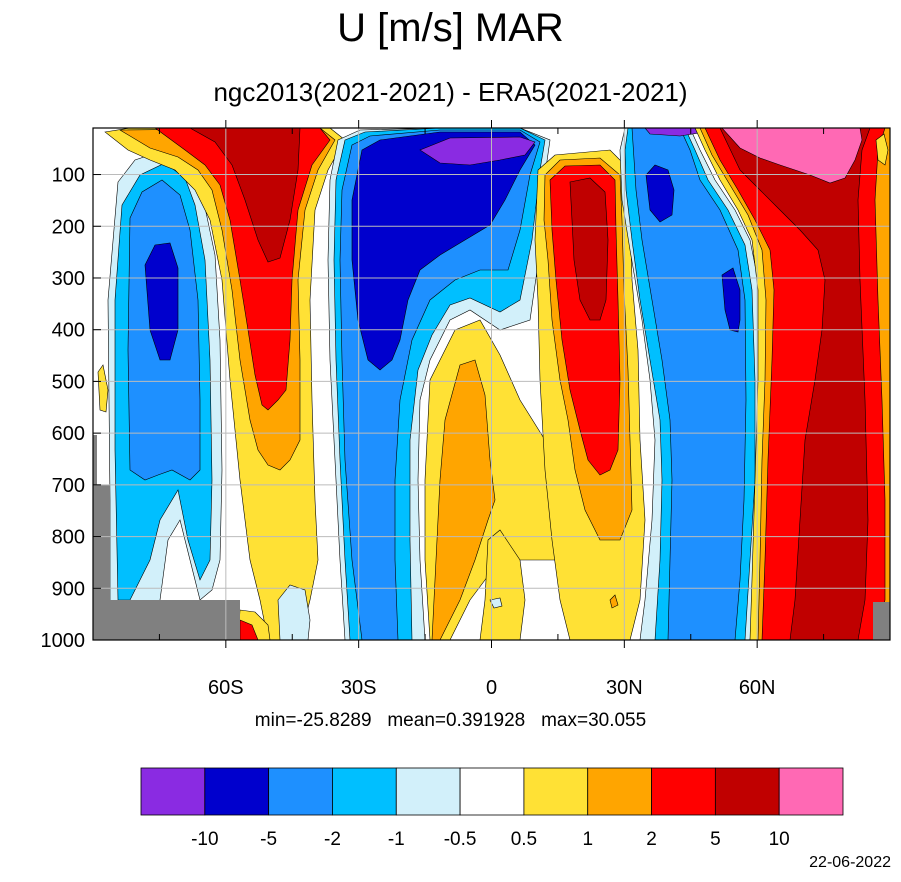  Describe the element at coordinates (524, 839) in the screenshot. I see `colorbar-label: 0.5` at that location.